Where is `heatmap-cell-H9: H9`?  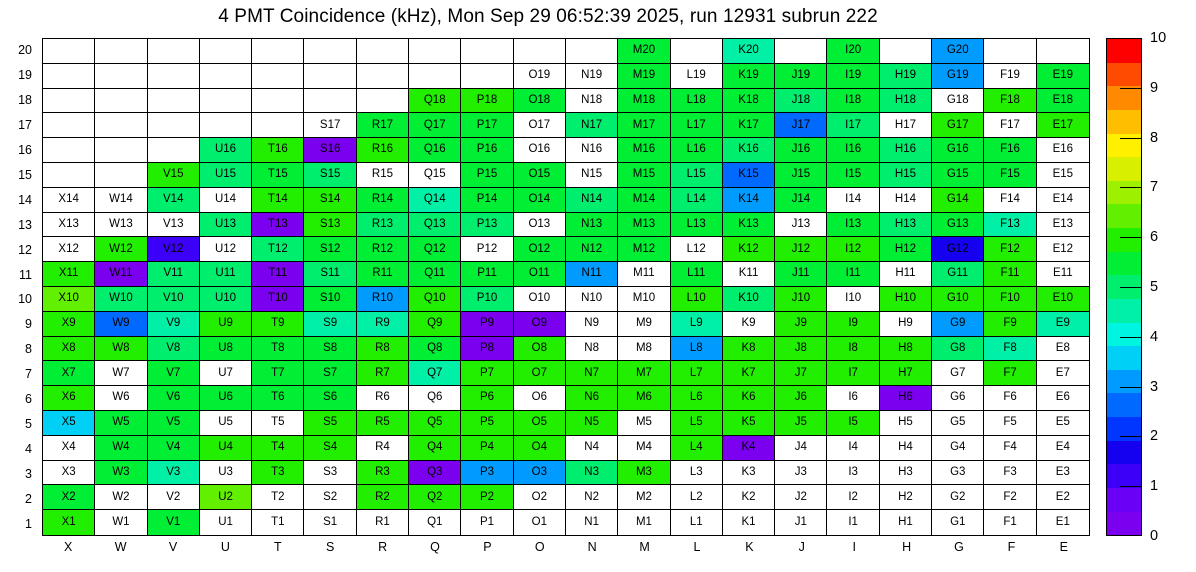 heatmap-cell-H9: H9 is located at coordinates (906, 324).